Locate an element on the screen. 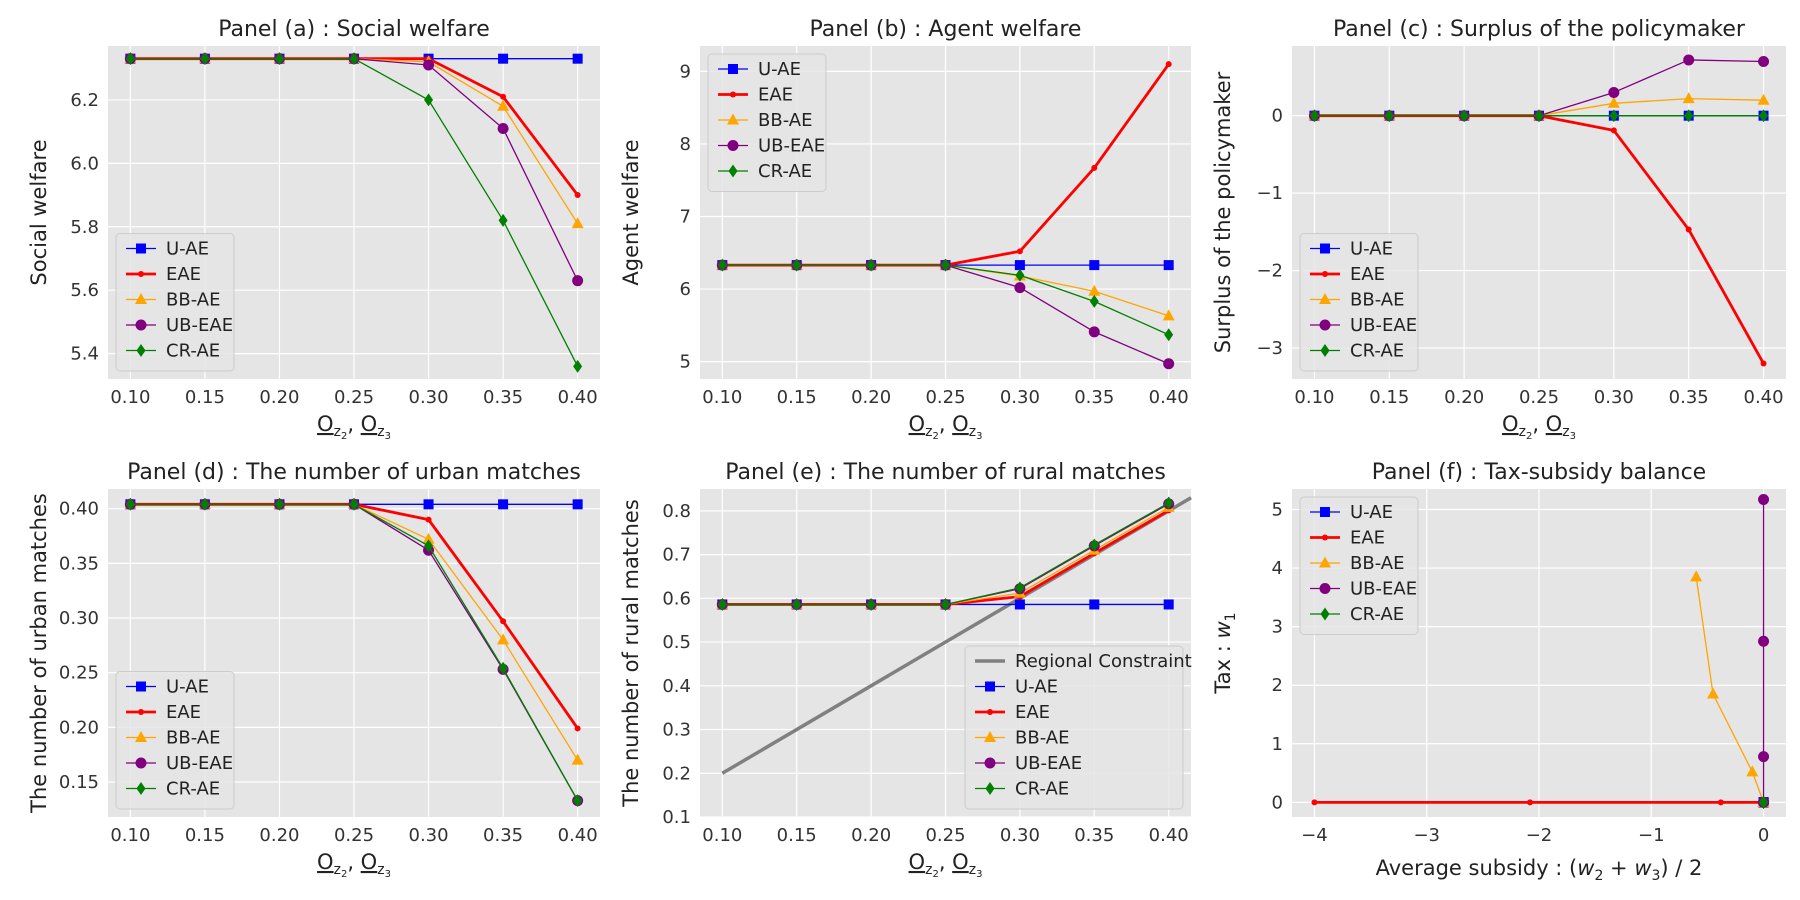 The width and height of the screenshot is (1800, 900). y-tick-label: 6.2 is located at coordinates (84, 100).